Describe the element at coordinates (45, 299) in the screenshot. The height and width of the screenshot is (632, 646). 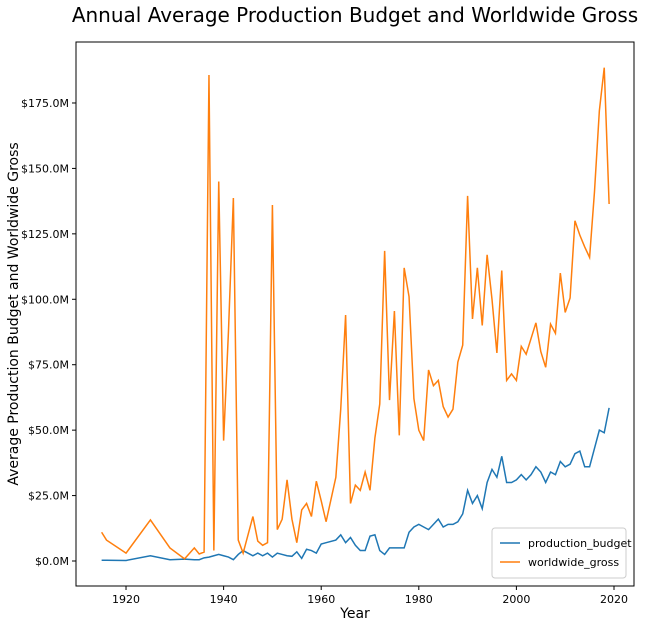
I see `y-tick-label: $100.0M` at that location.